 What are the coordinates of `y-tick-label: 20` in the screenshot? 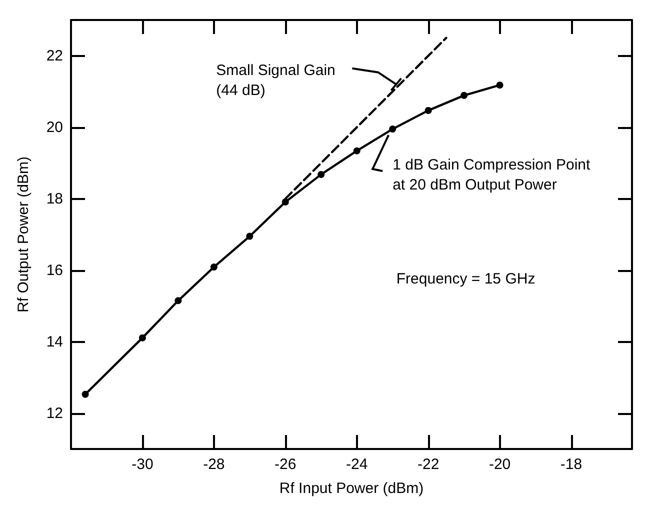 It's located at (54, 127).